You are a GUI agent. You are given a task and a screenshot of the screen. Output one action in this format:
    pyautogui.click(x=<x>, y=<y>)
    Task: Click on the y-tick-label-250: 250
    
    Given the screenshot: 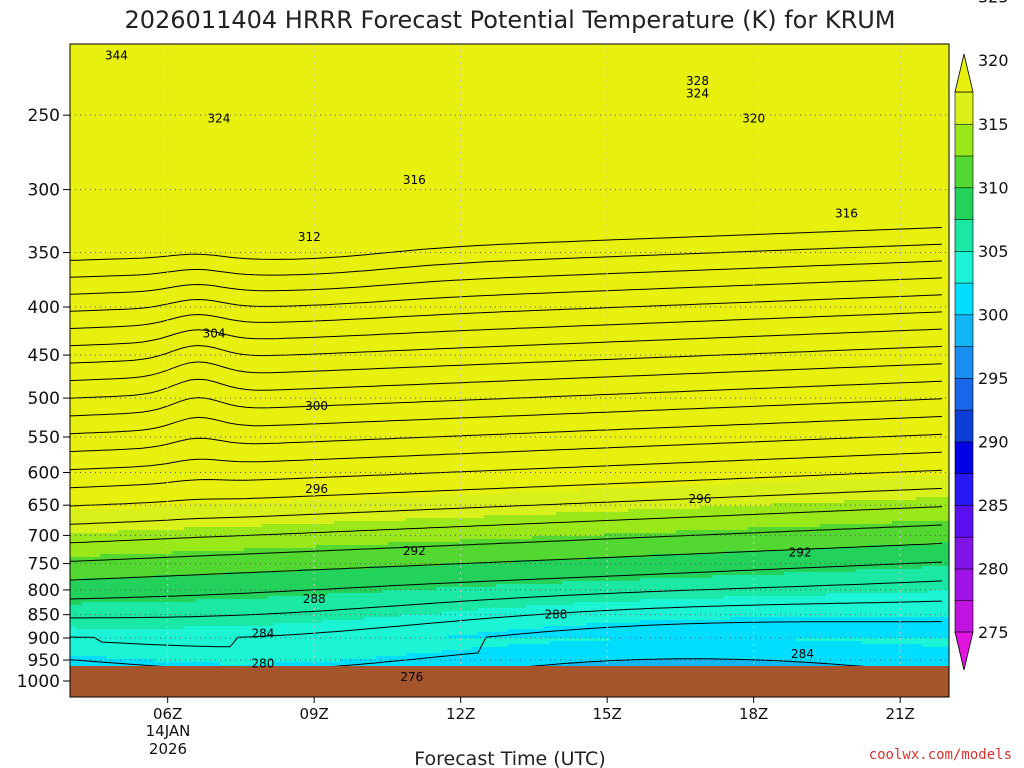 What is the action you would take?
    pyautogui.click(x=44, y=116)
    